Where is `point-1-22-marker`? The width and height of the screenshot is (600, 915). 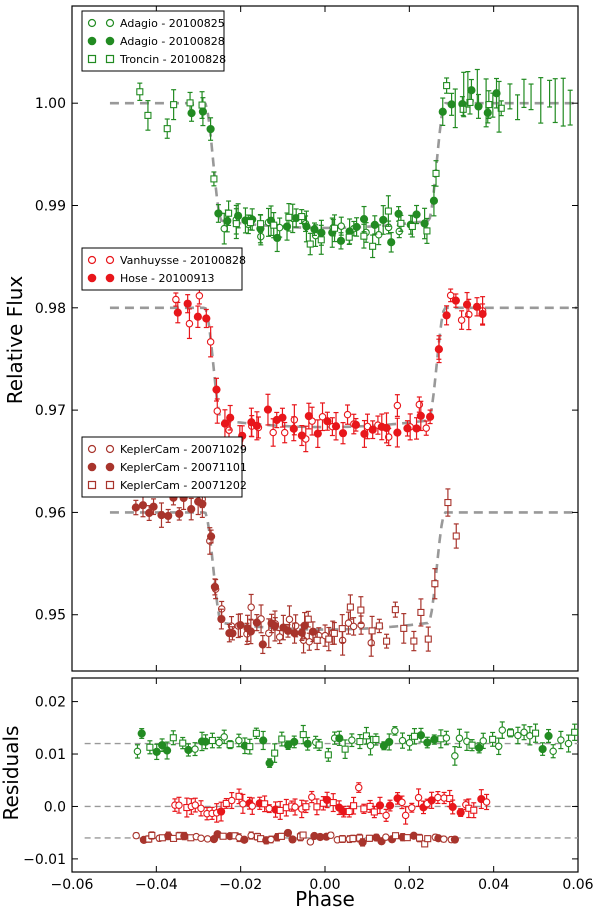
point-1-22-marker is located at coordinates (383, 220).